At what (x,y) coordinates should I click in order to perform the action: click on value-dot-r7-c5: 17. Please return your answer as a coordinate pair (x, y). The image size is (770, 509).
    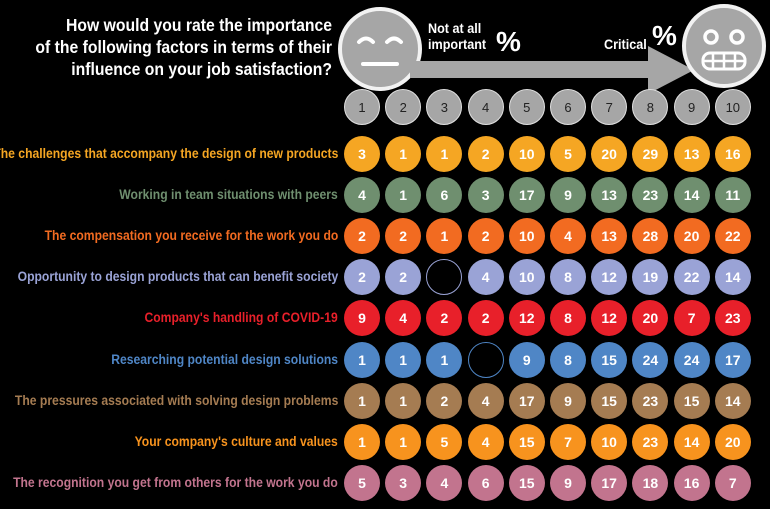
    Looking at the image, I should click on (526, 400).